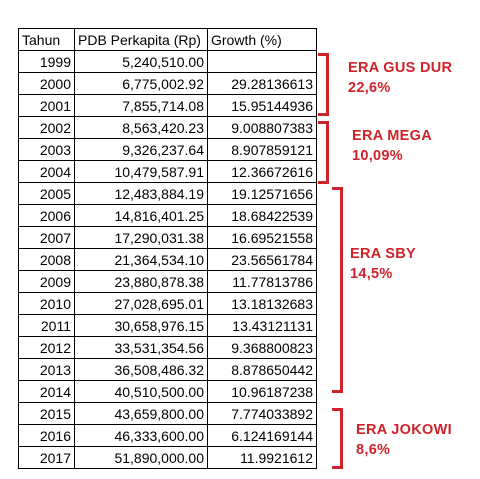 This screenshot has height=479, width=480. Describe the element at coordinates (141, 347) in the screenshot. I see `cell-pdb: 33,531,354.56` at that location.